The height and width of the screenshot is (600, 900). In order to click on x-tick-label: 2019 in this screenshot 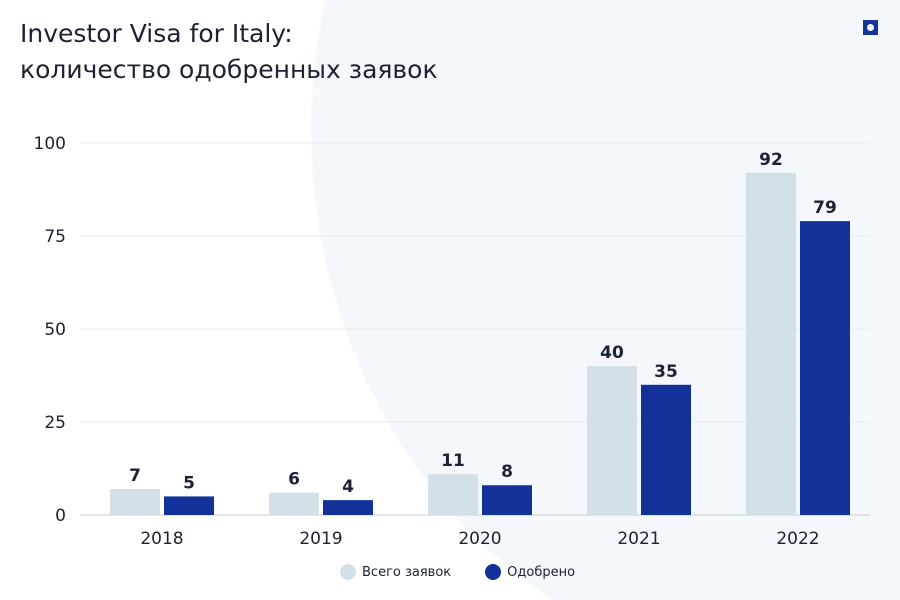, I will do `click(320, 539)`.